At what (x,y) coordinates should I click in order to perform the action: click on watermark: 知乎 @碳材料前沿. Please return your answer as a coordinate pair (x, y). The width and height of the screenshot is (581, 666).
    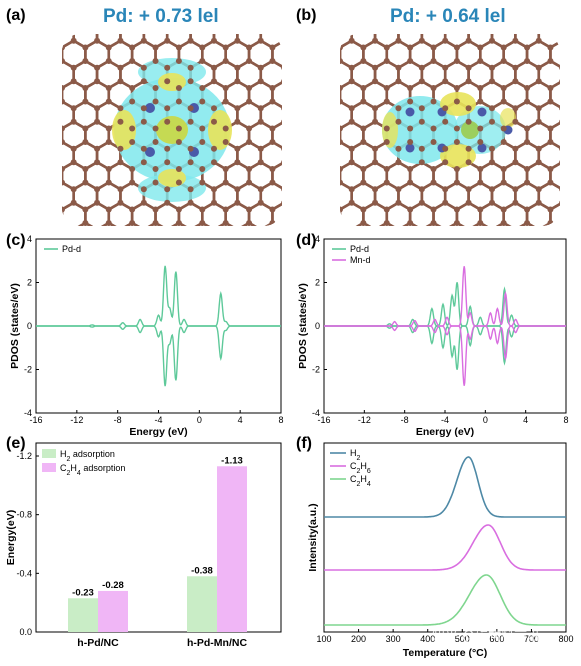
    Looking at the image, I should click on (486, 636).